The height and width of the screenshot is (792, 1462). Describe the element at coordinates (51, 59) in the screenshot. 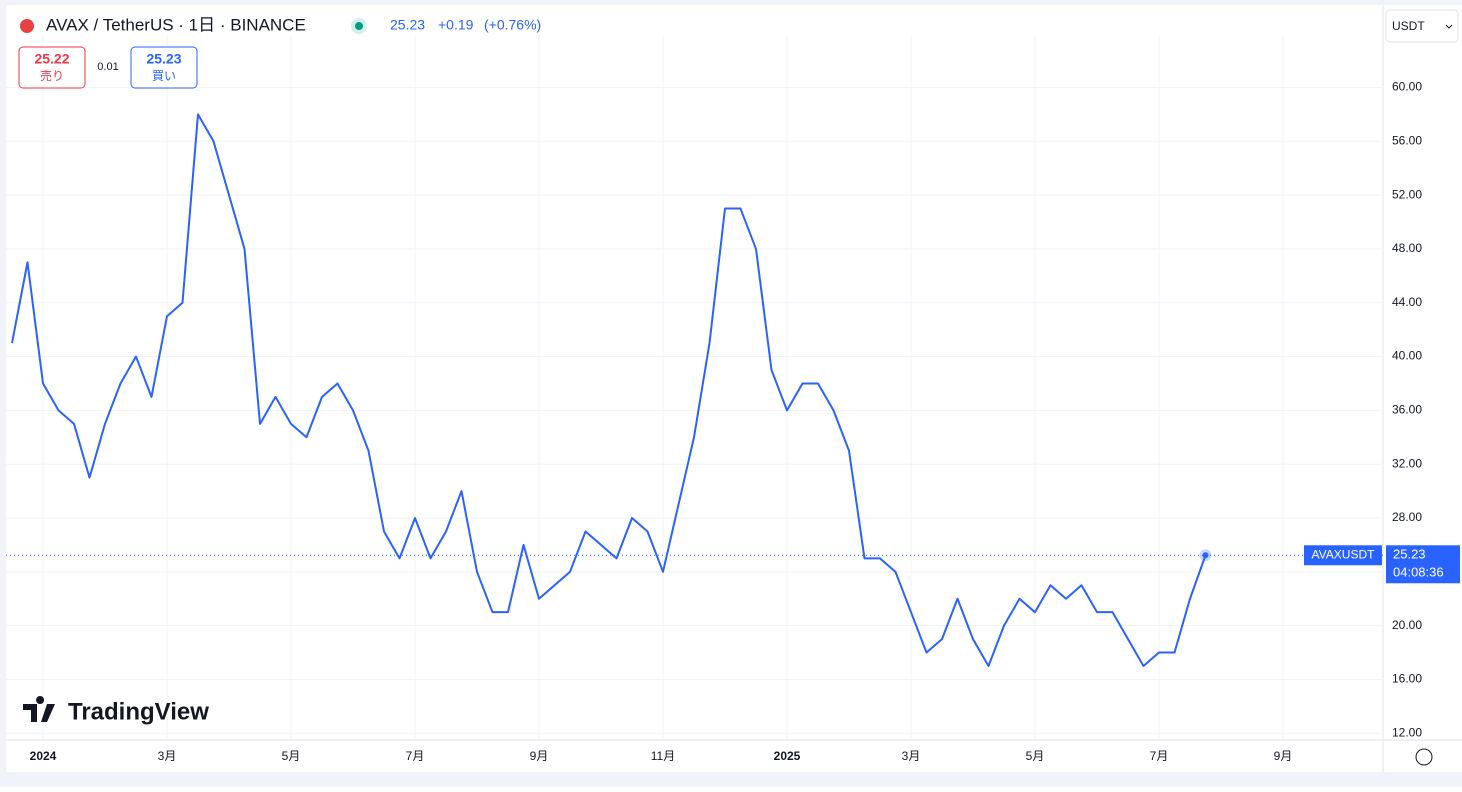

I see `sell-price: 25.22` at that location.